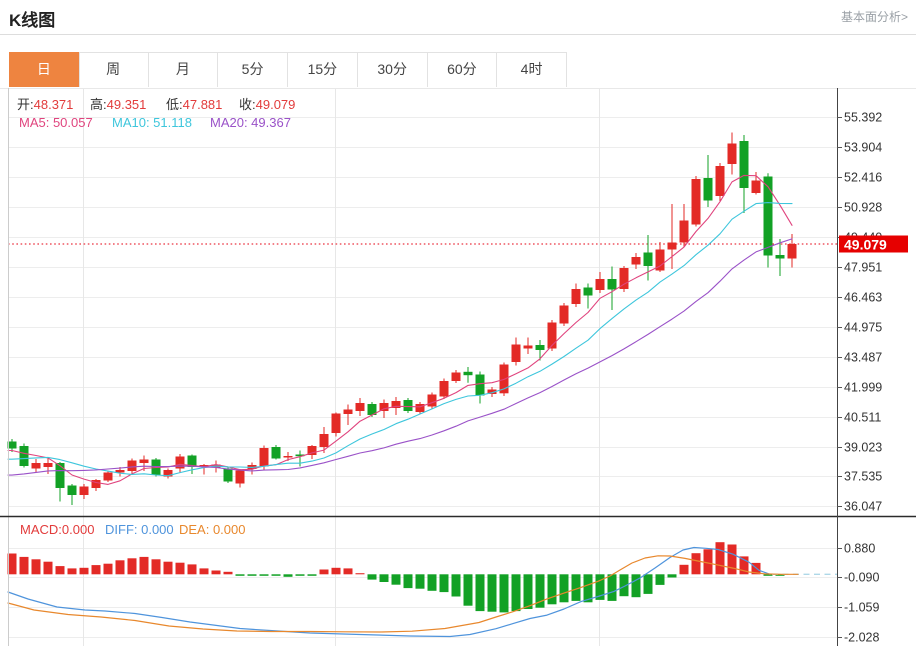 The height and width of the screenshot is (646, 916). Describe the element at coordinates (863, 388) in the screenshot. I see `svg-text: 41.999` at that location.